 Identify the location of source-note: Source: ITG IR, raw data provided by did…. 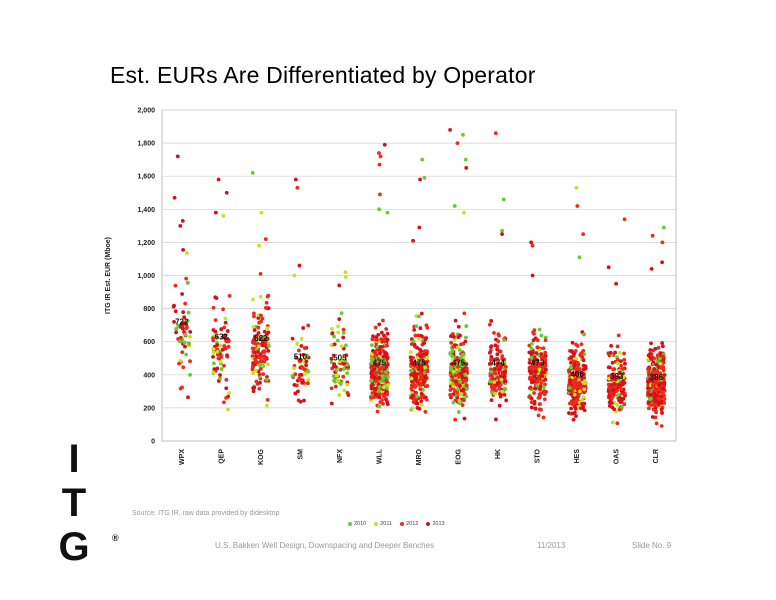
(206, 513).